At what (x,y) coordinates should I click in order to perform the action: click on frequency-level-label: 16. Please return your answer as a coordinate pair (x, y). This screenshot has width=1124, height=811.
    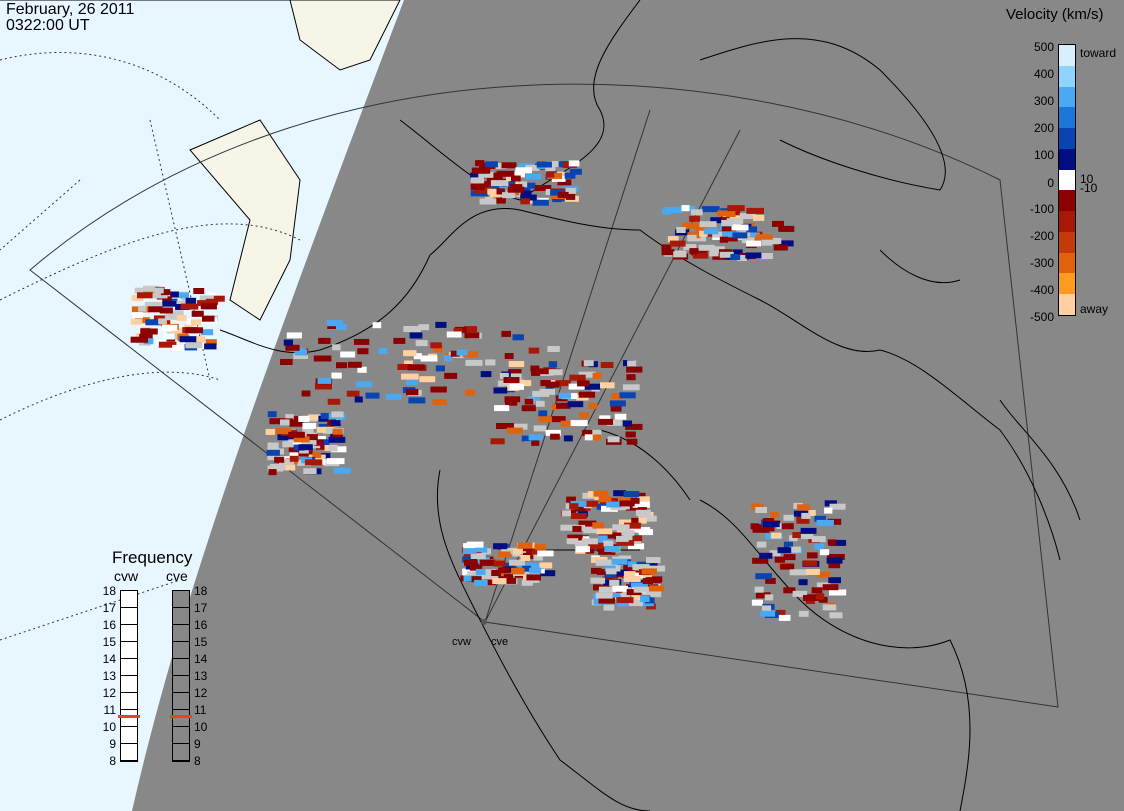
    Looking at the image, I should click on (201, 625).